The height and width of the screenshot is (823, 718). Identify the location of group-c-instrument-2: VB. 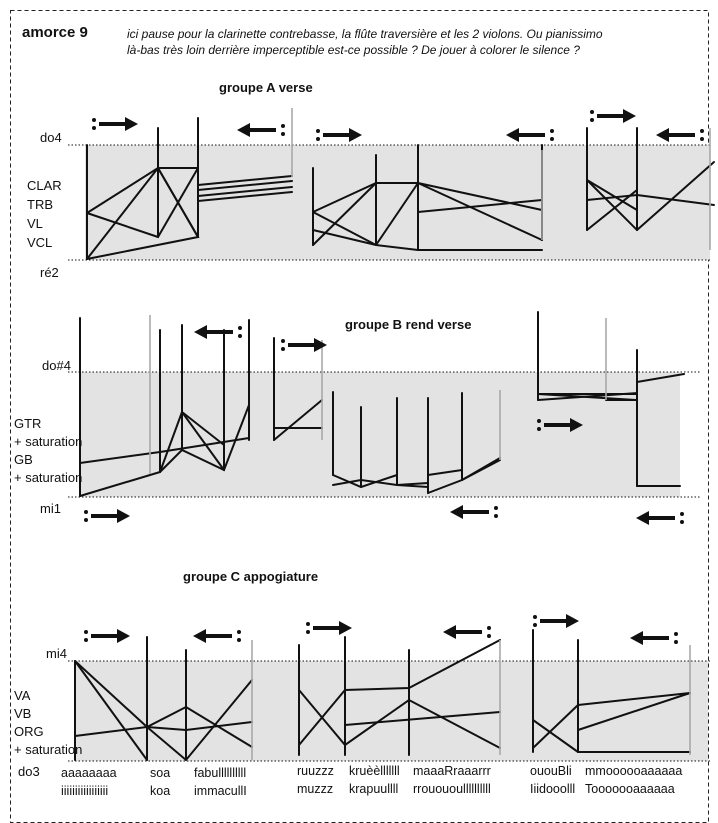
(23, 713).